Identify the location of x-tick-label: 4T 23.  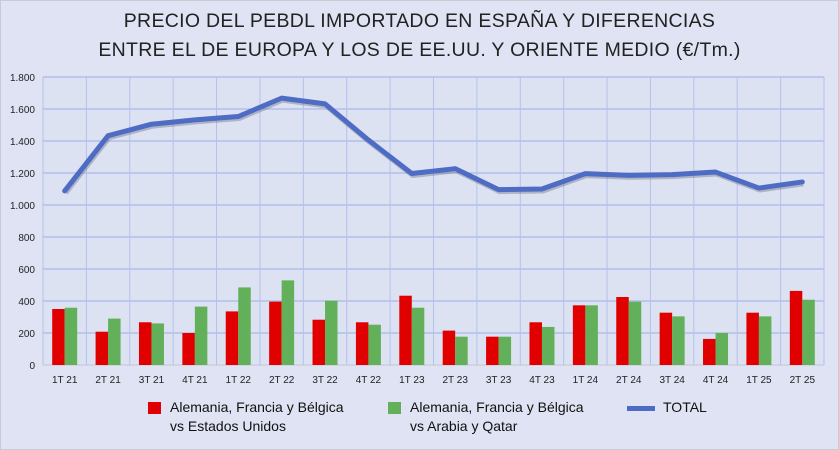
(542, 380).